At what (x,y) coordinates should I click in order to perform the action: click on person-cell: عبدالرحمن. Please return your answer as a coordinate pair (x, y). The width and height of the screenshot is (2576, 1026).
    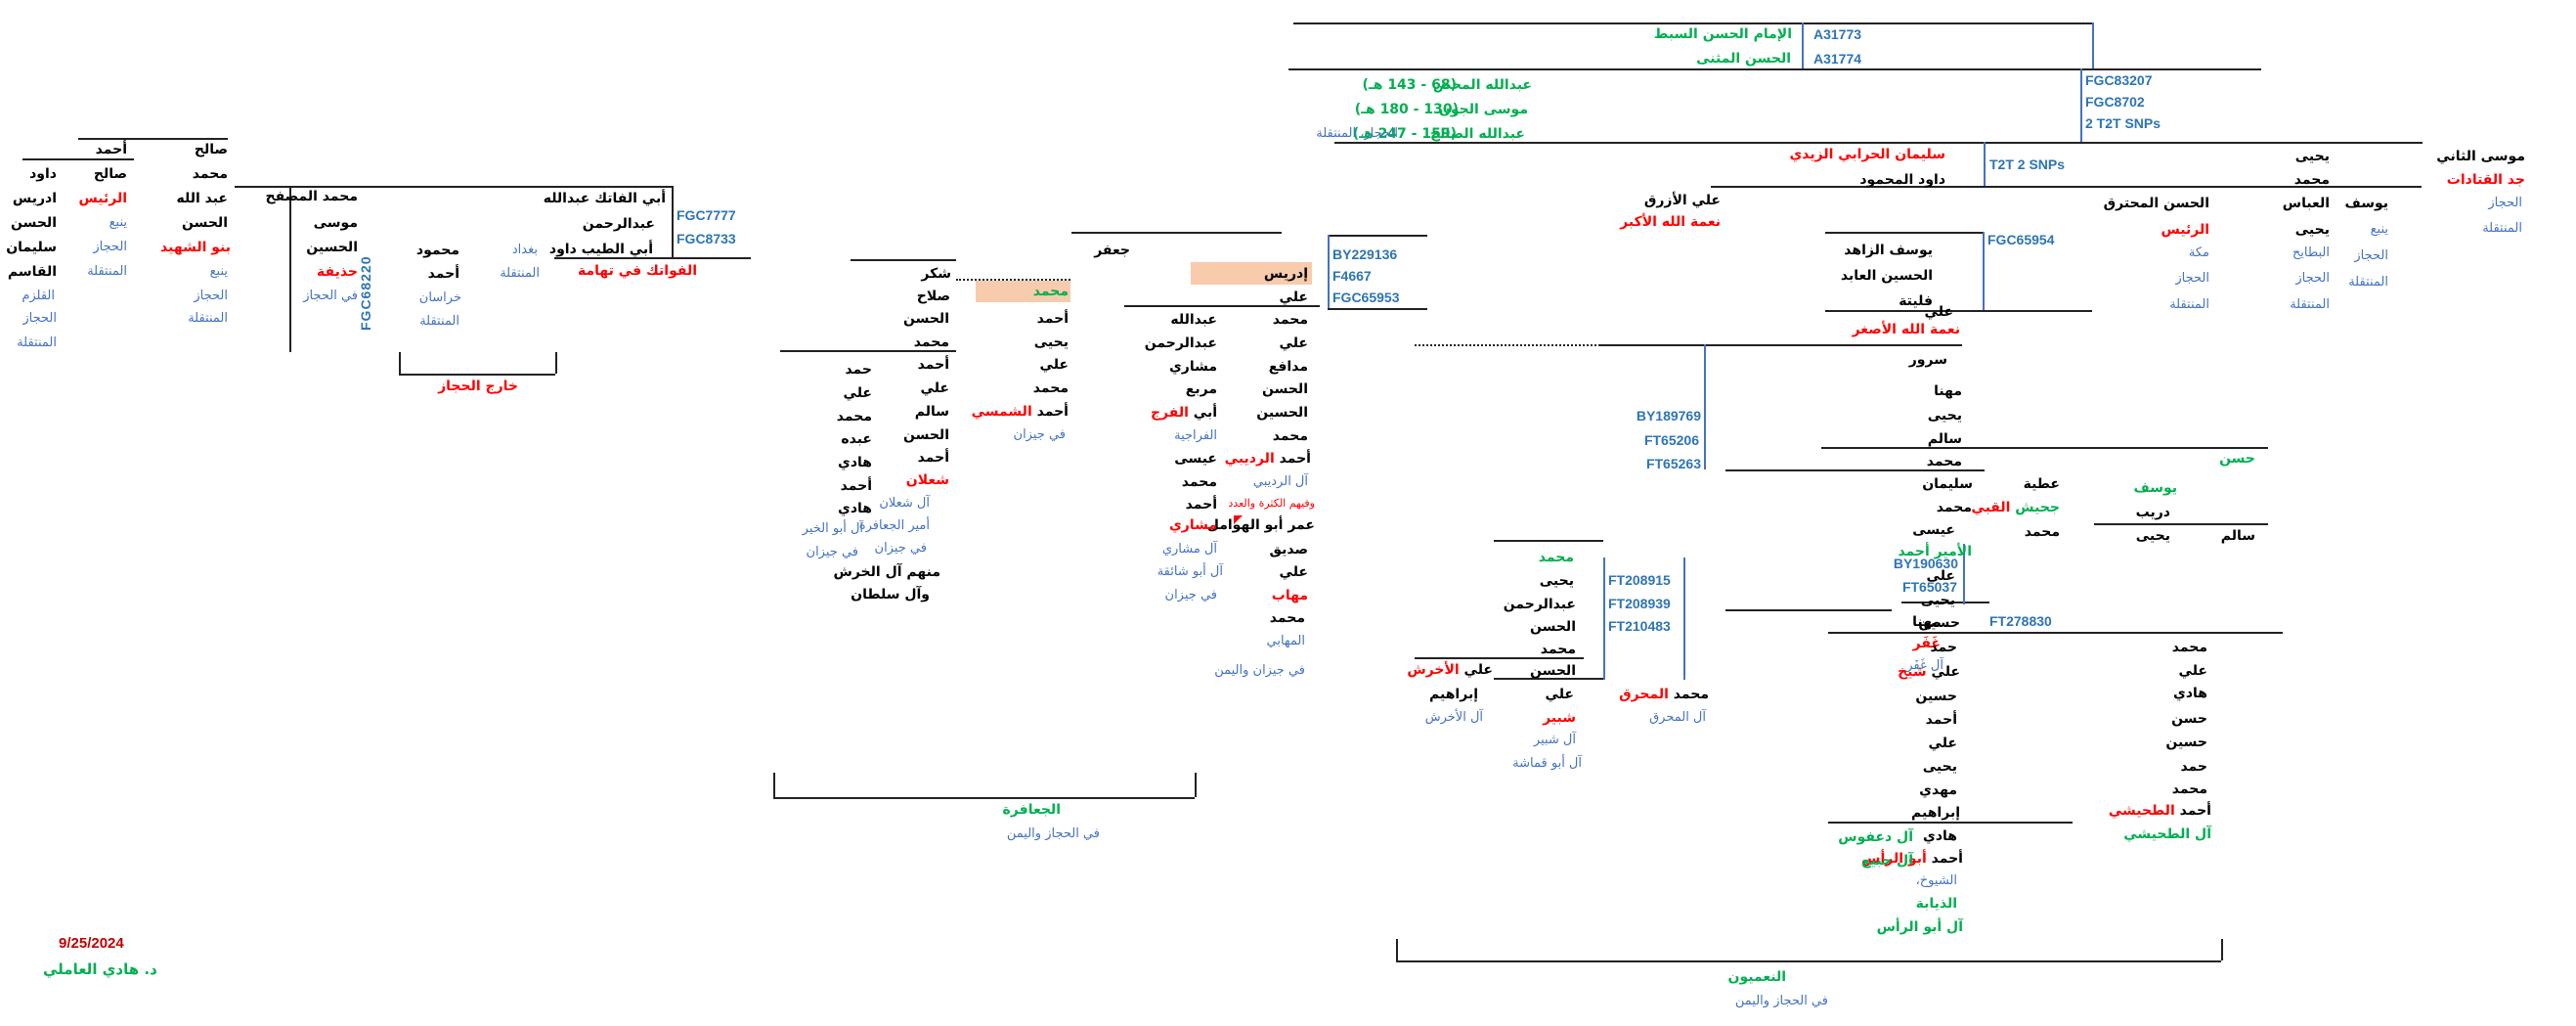
    Looking at the image, I should click on (1539, 604).